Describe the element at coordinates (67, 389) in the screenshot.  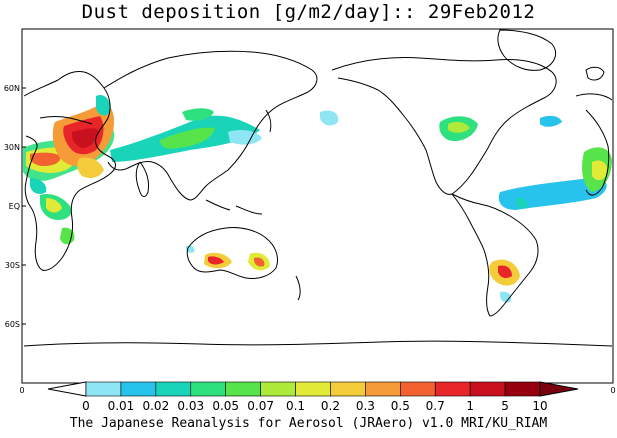
I see `colorbar-under-triangle` at that location.